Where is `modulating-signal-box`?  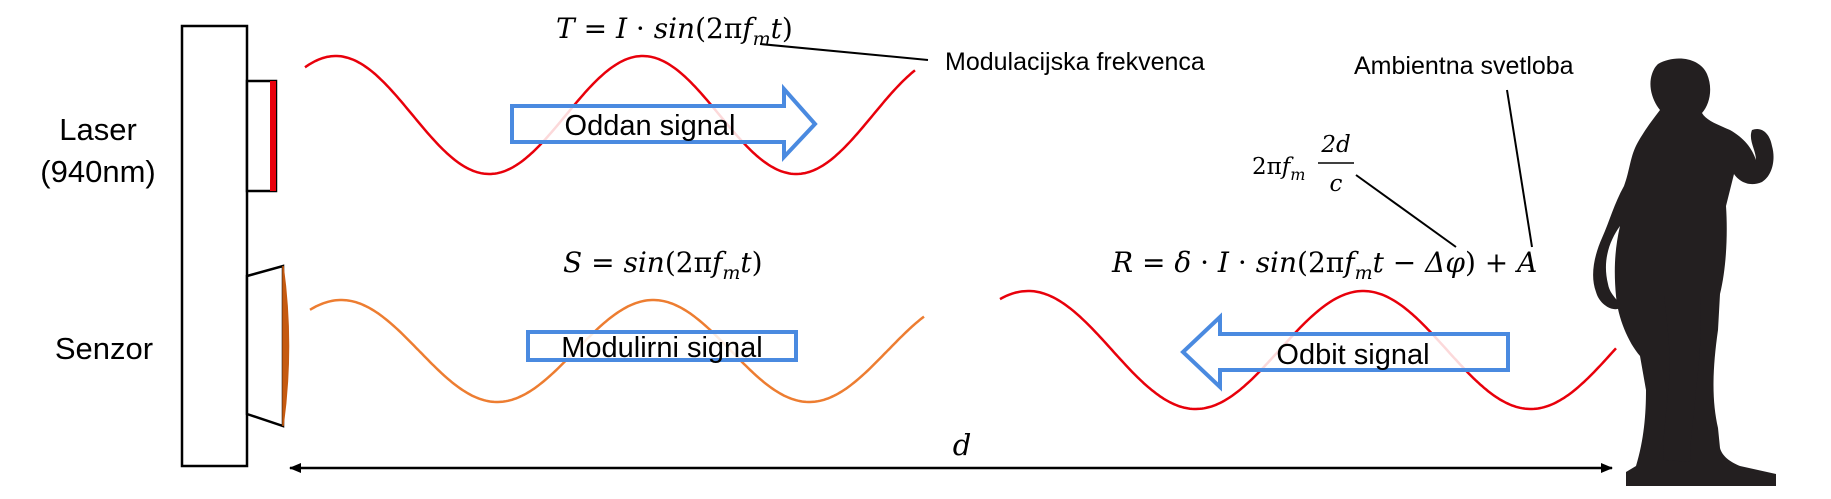
modulating-signal-box is located at coordinates (662, 346).